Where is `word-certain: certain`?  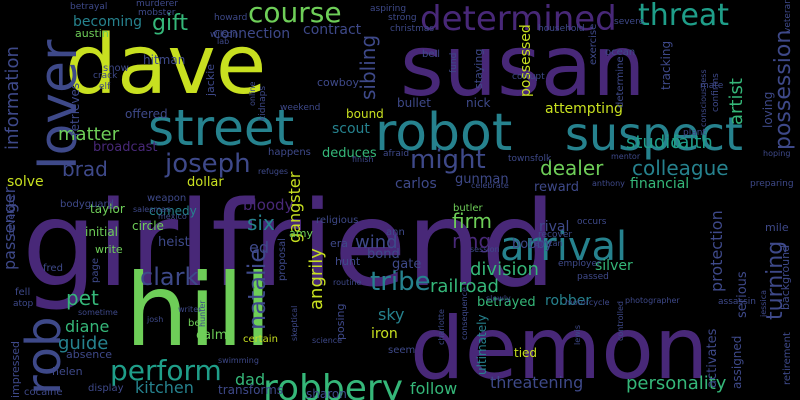
word-certain: certain is located at coordinates (260, 339).